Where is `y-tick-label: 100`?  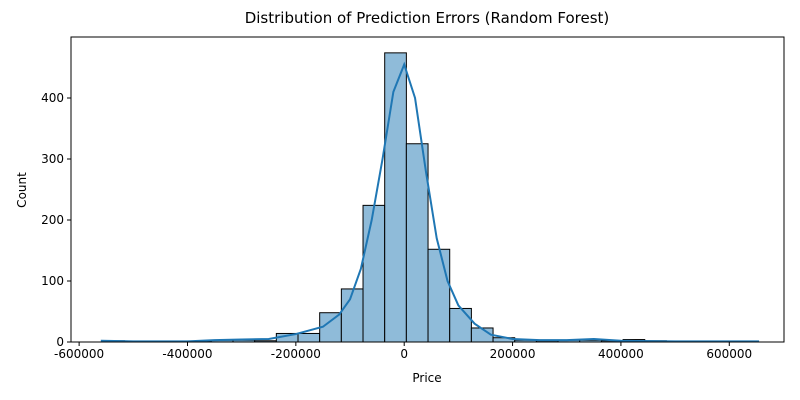
y-tick-label: 100 is located at coordinates (52, 281).